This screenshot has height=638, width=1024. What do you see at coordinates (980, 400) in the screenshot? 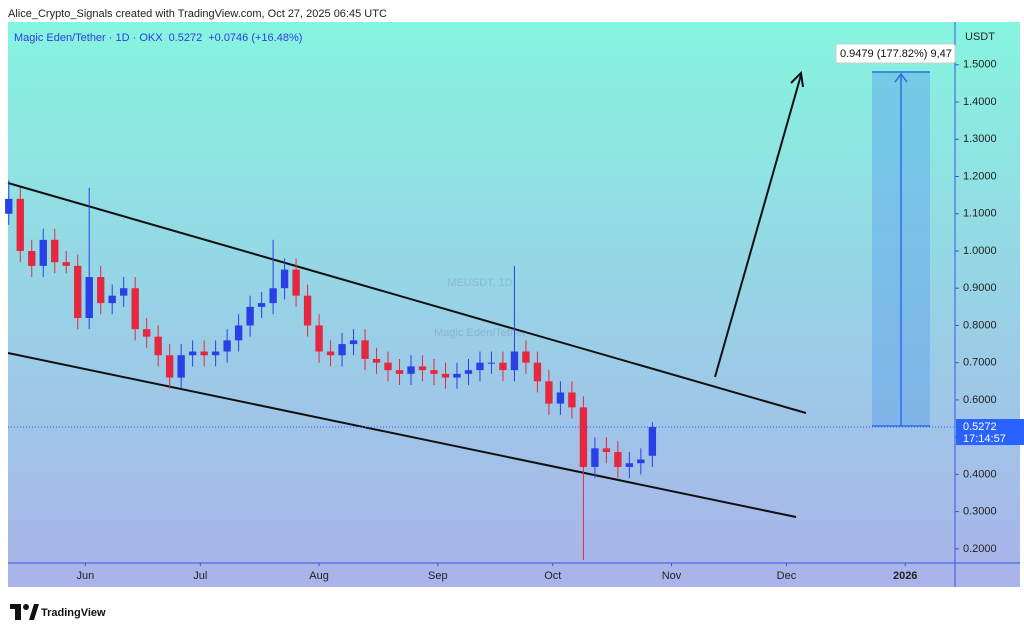
I see `y-tick-label: 0.6000` at bounding box center [980, 400].